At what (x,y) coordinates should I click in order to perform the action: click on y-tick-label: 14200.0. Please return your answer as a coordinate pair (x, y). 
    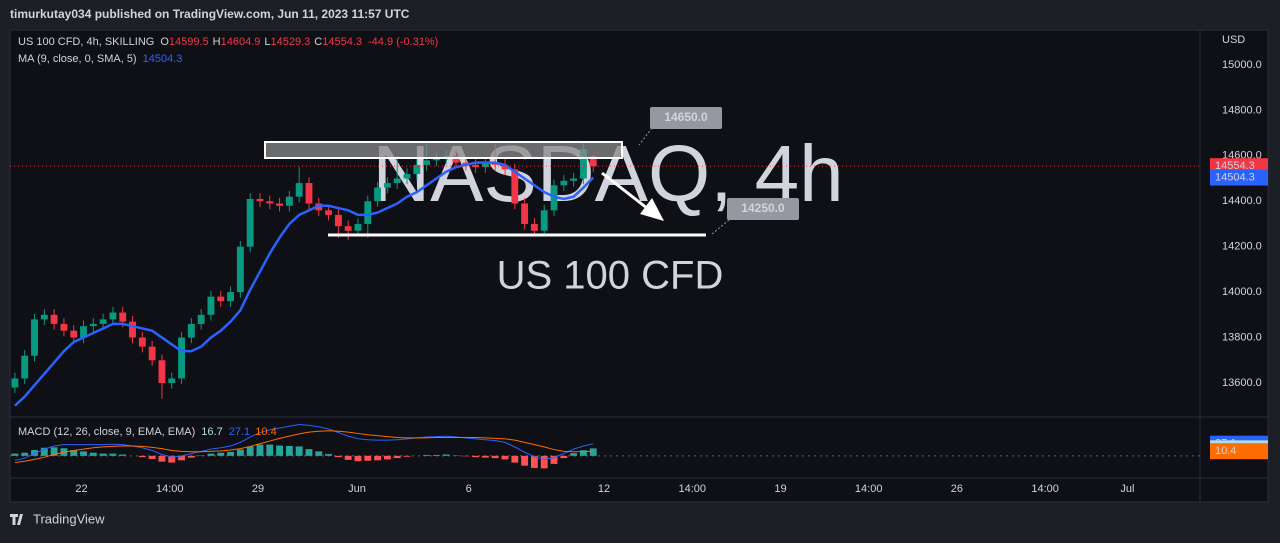
    Looking at the image, I should click on (1242, 247).